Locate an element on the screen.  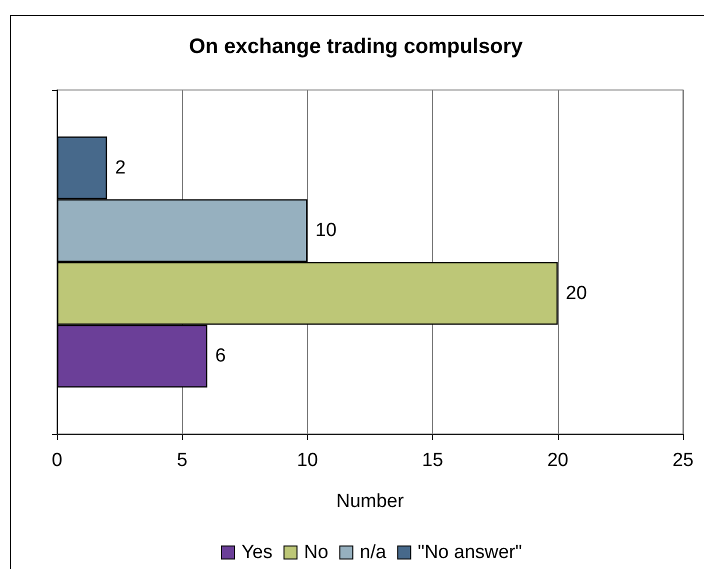
data-label: 20 is located at coordinates (576, 293).